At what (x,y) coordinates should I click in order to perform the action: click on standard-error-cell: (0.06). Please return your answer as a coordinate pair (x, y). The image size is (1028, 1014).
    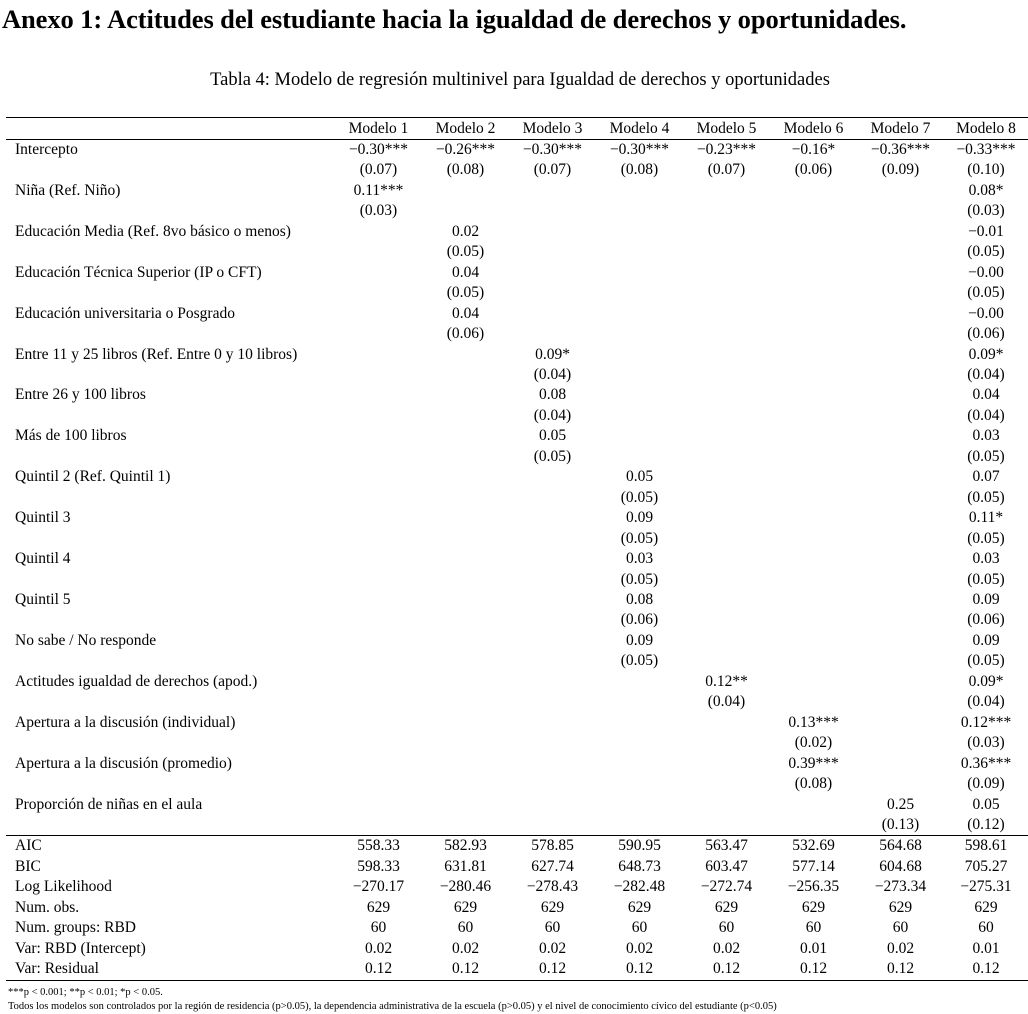
    Looking at the image, I should click on (639, 620).